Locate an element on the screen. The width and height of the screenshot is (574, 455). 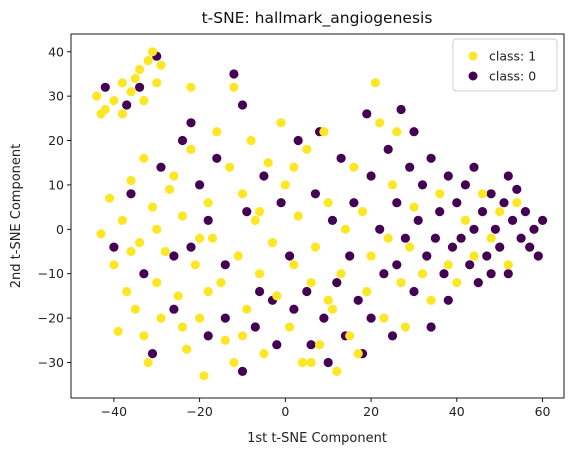
legend-label-class-0: class: 0 is located at coordinates (512, 76).